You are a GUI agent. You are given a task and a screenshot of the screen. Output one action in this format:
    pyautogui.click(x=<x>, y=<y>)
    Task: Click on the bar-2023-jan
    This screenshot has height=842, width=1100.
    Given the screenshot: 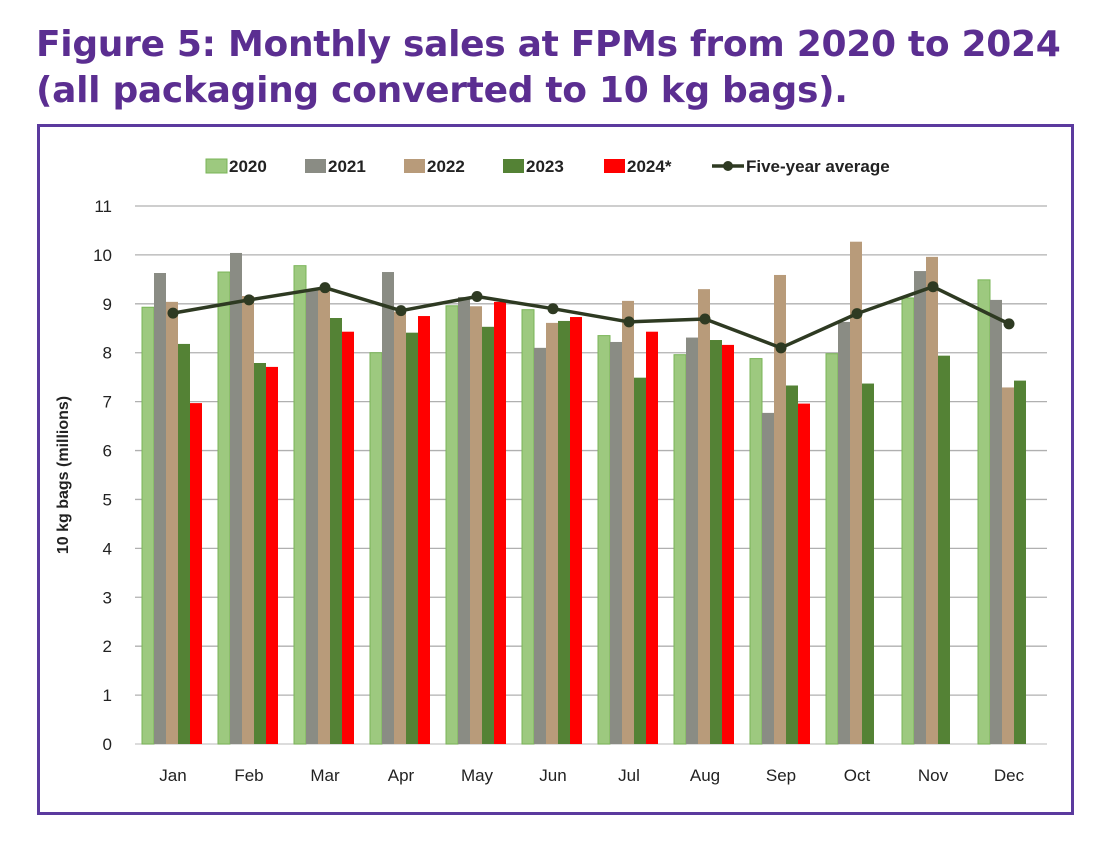 What is the action you would take?
    pyautogui.click(x=184, y=543)
    